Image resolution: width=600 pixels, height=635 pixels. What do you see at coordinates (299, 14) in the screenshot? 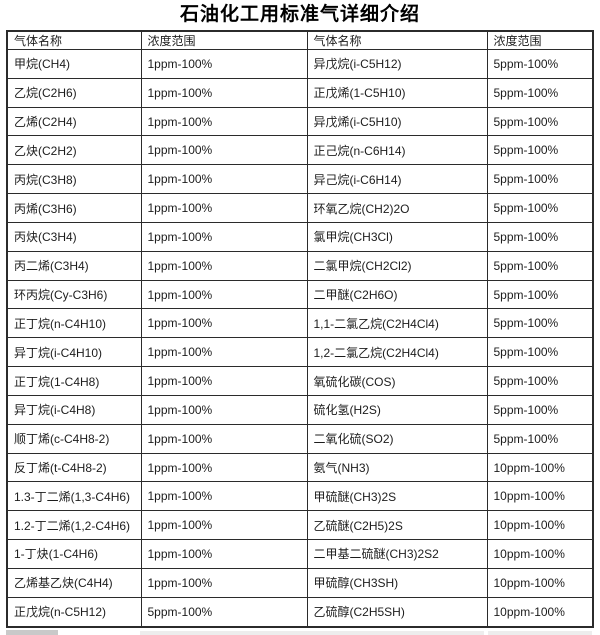
I see `page-title: 石油化工用标准气详细介绍` at bounding box center [299, 14].